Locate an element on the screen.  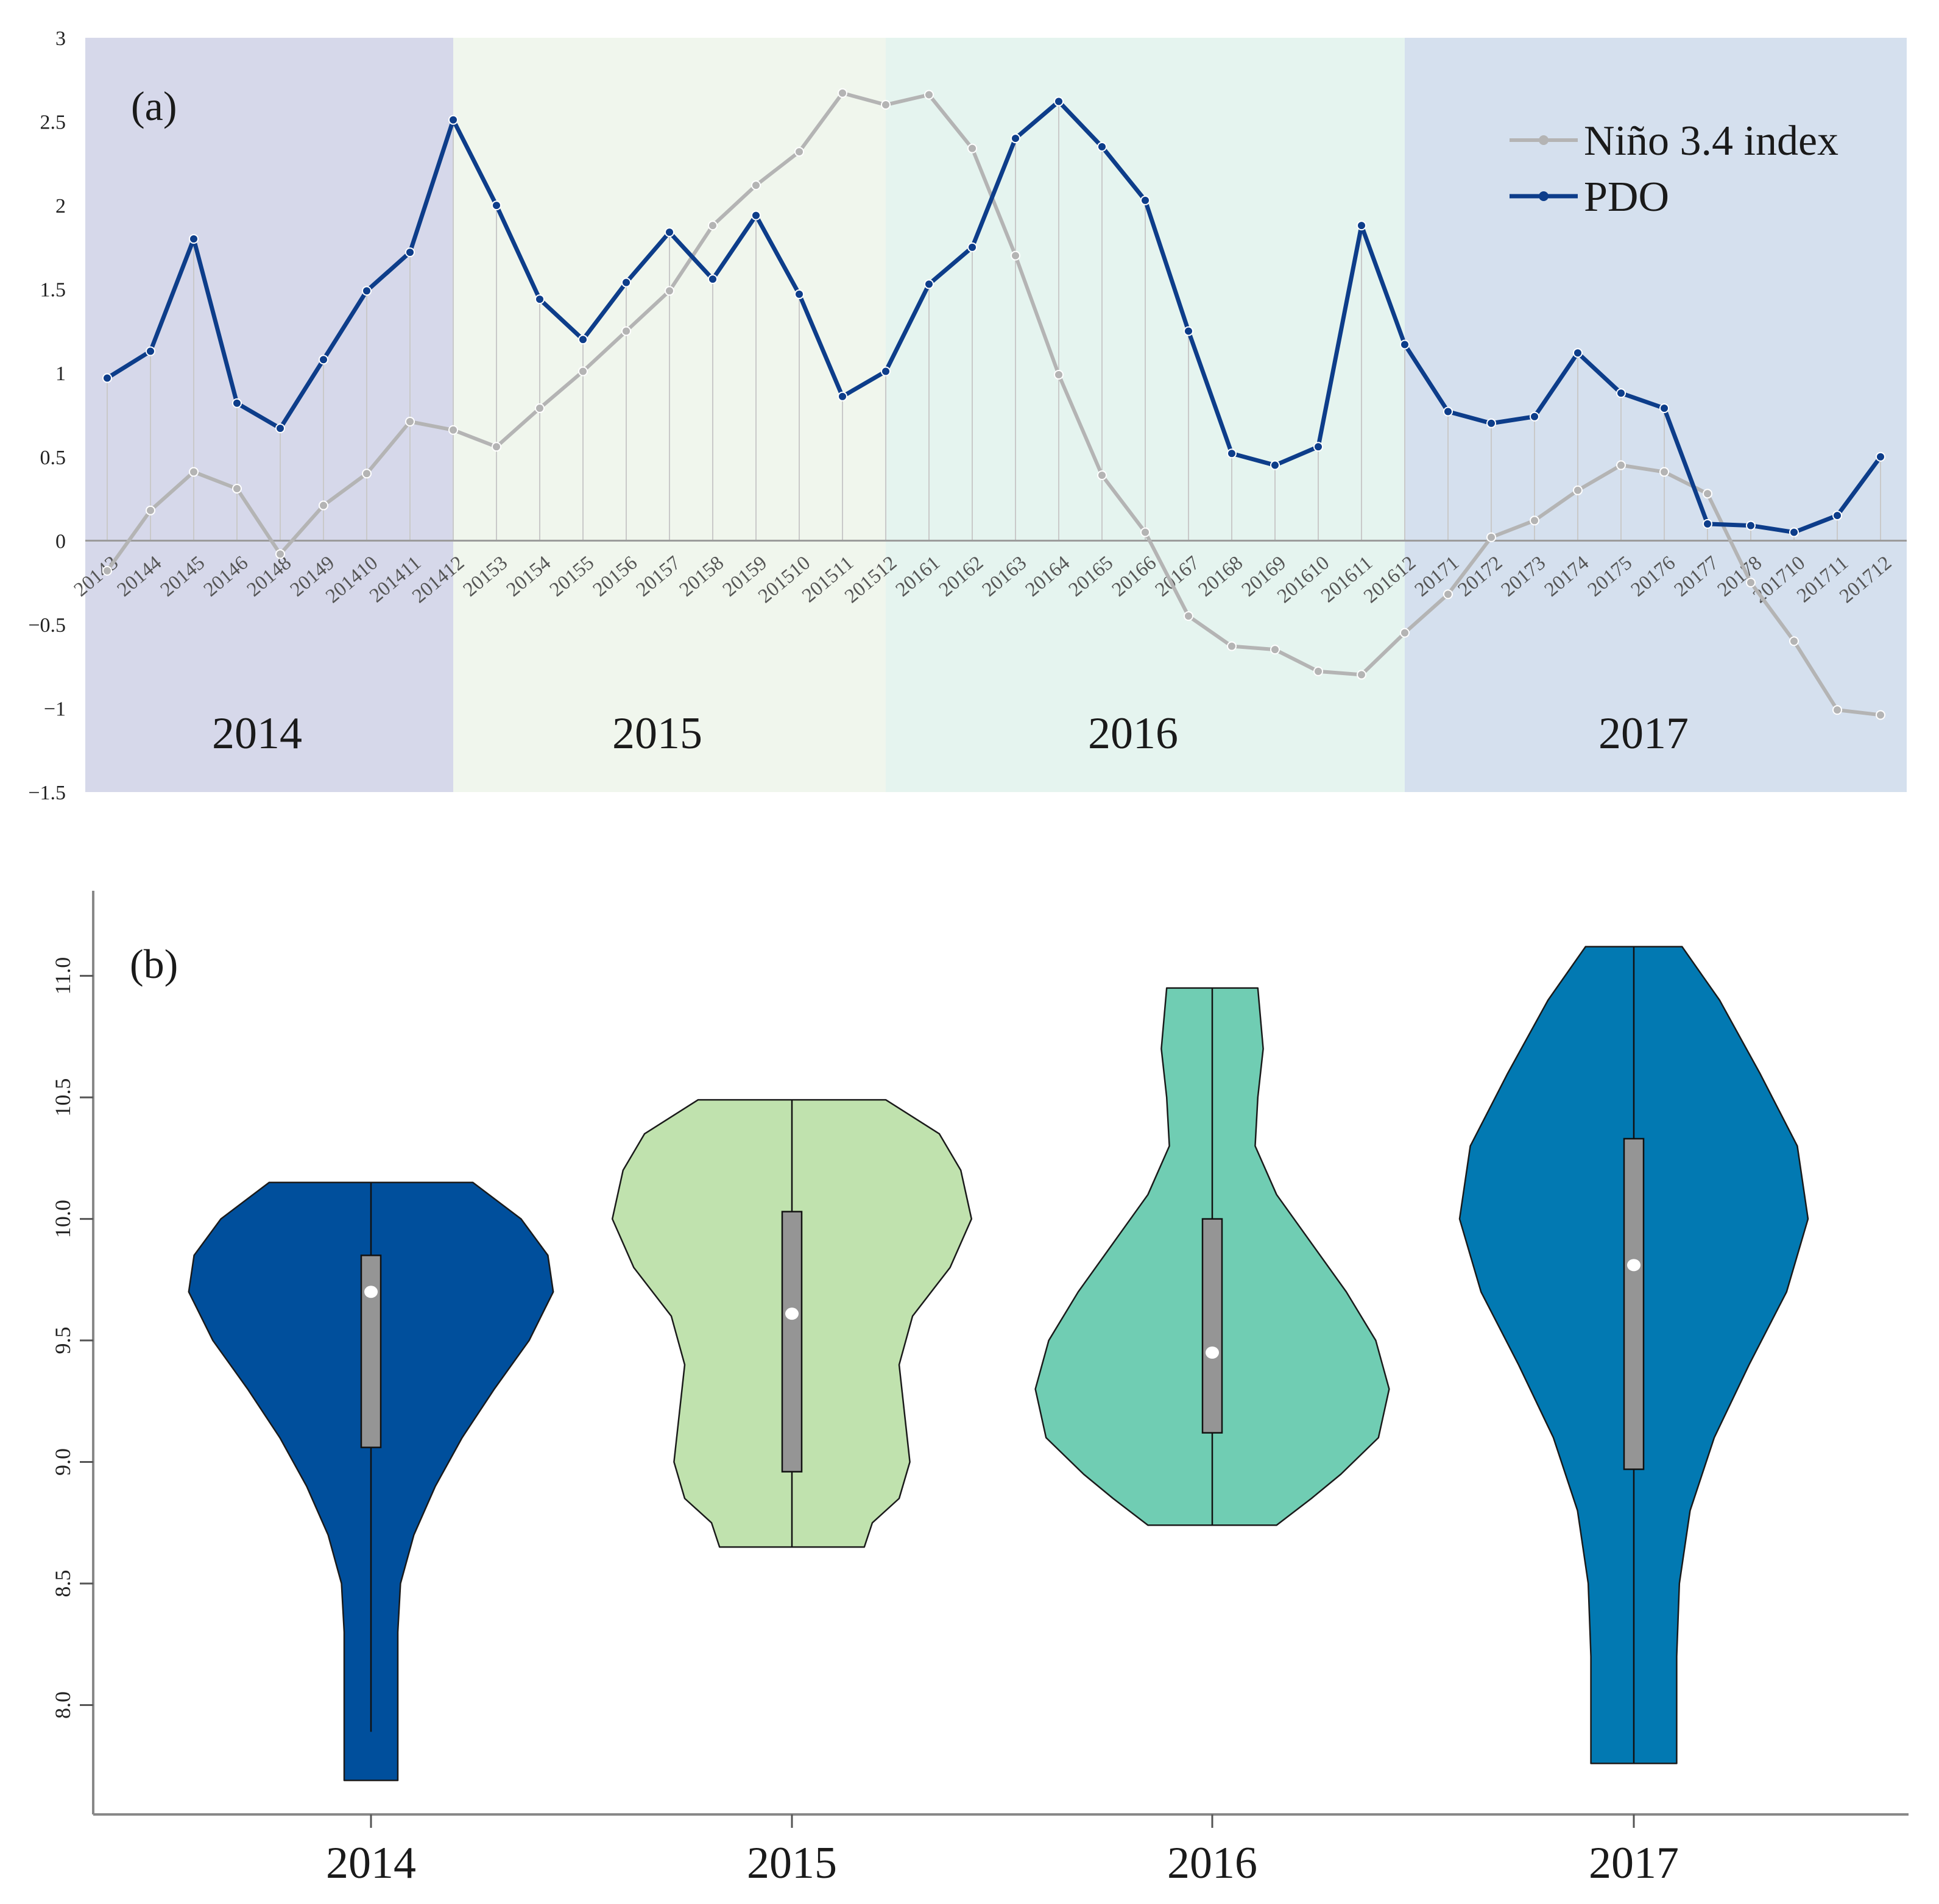
x-tick-label: 2014 is located at coordinates (371, 1863).